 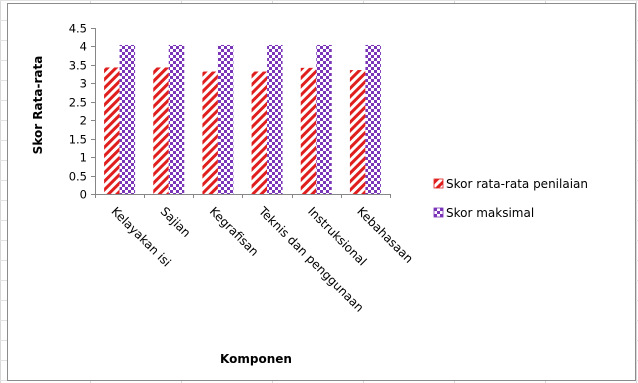 What do you see at coordinates (83, 121) in the screenshot?
I see `y-tick-label: 2` at bounding box center [83, 121].